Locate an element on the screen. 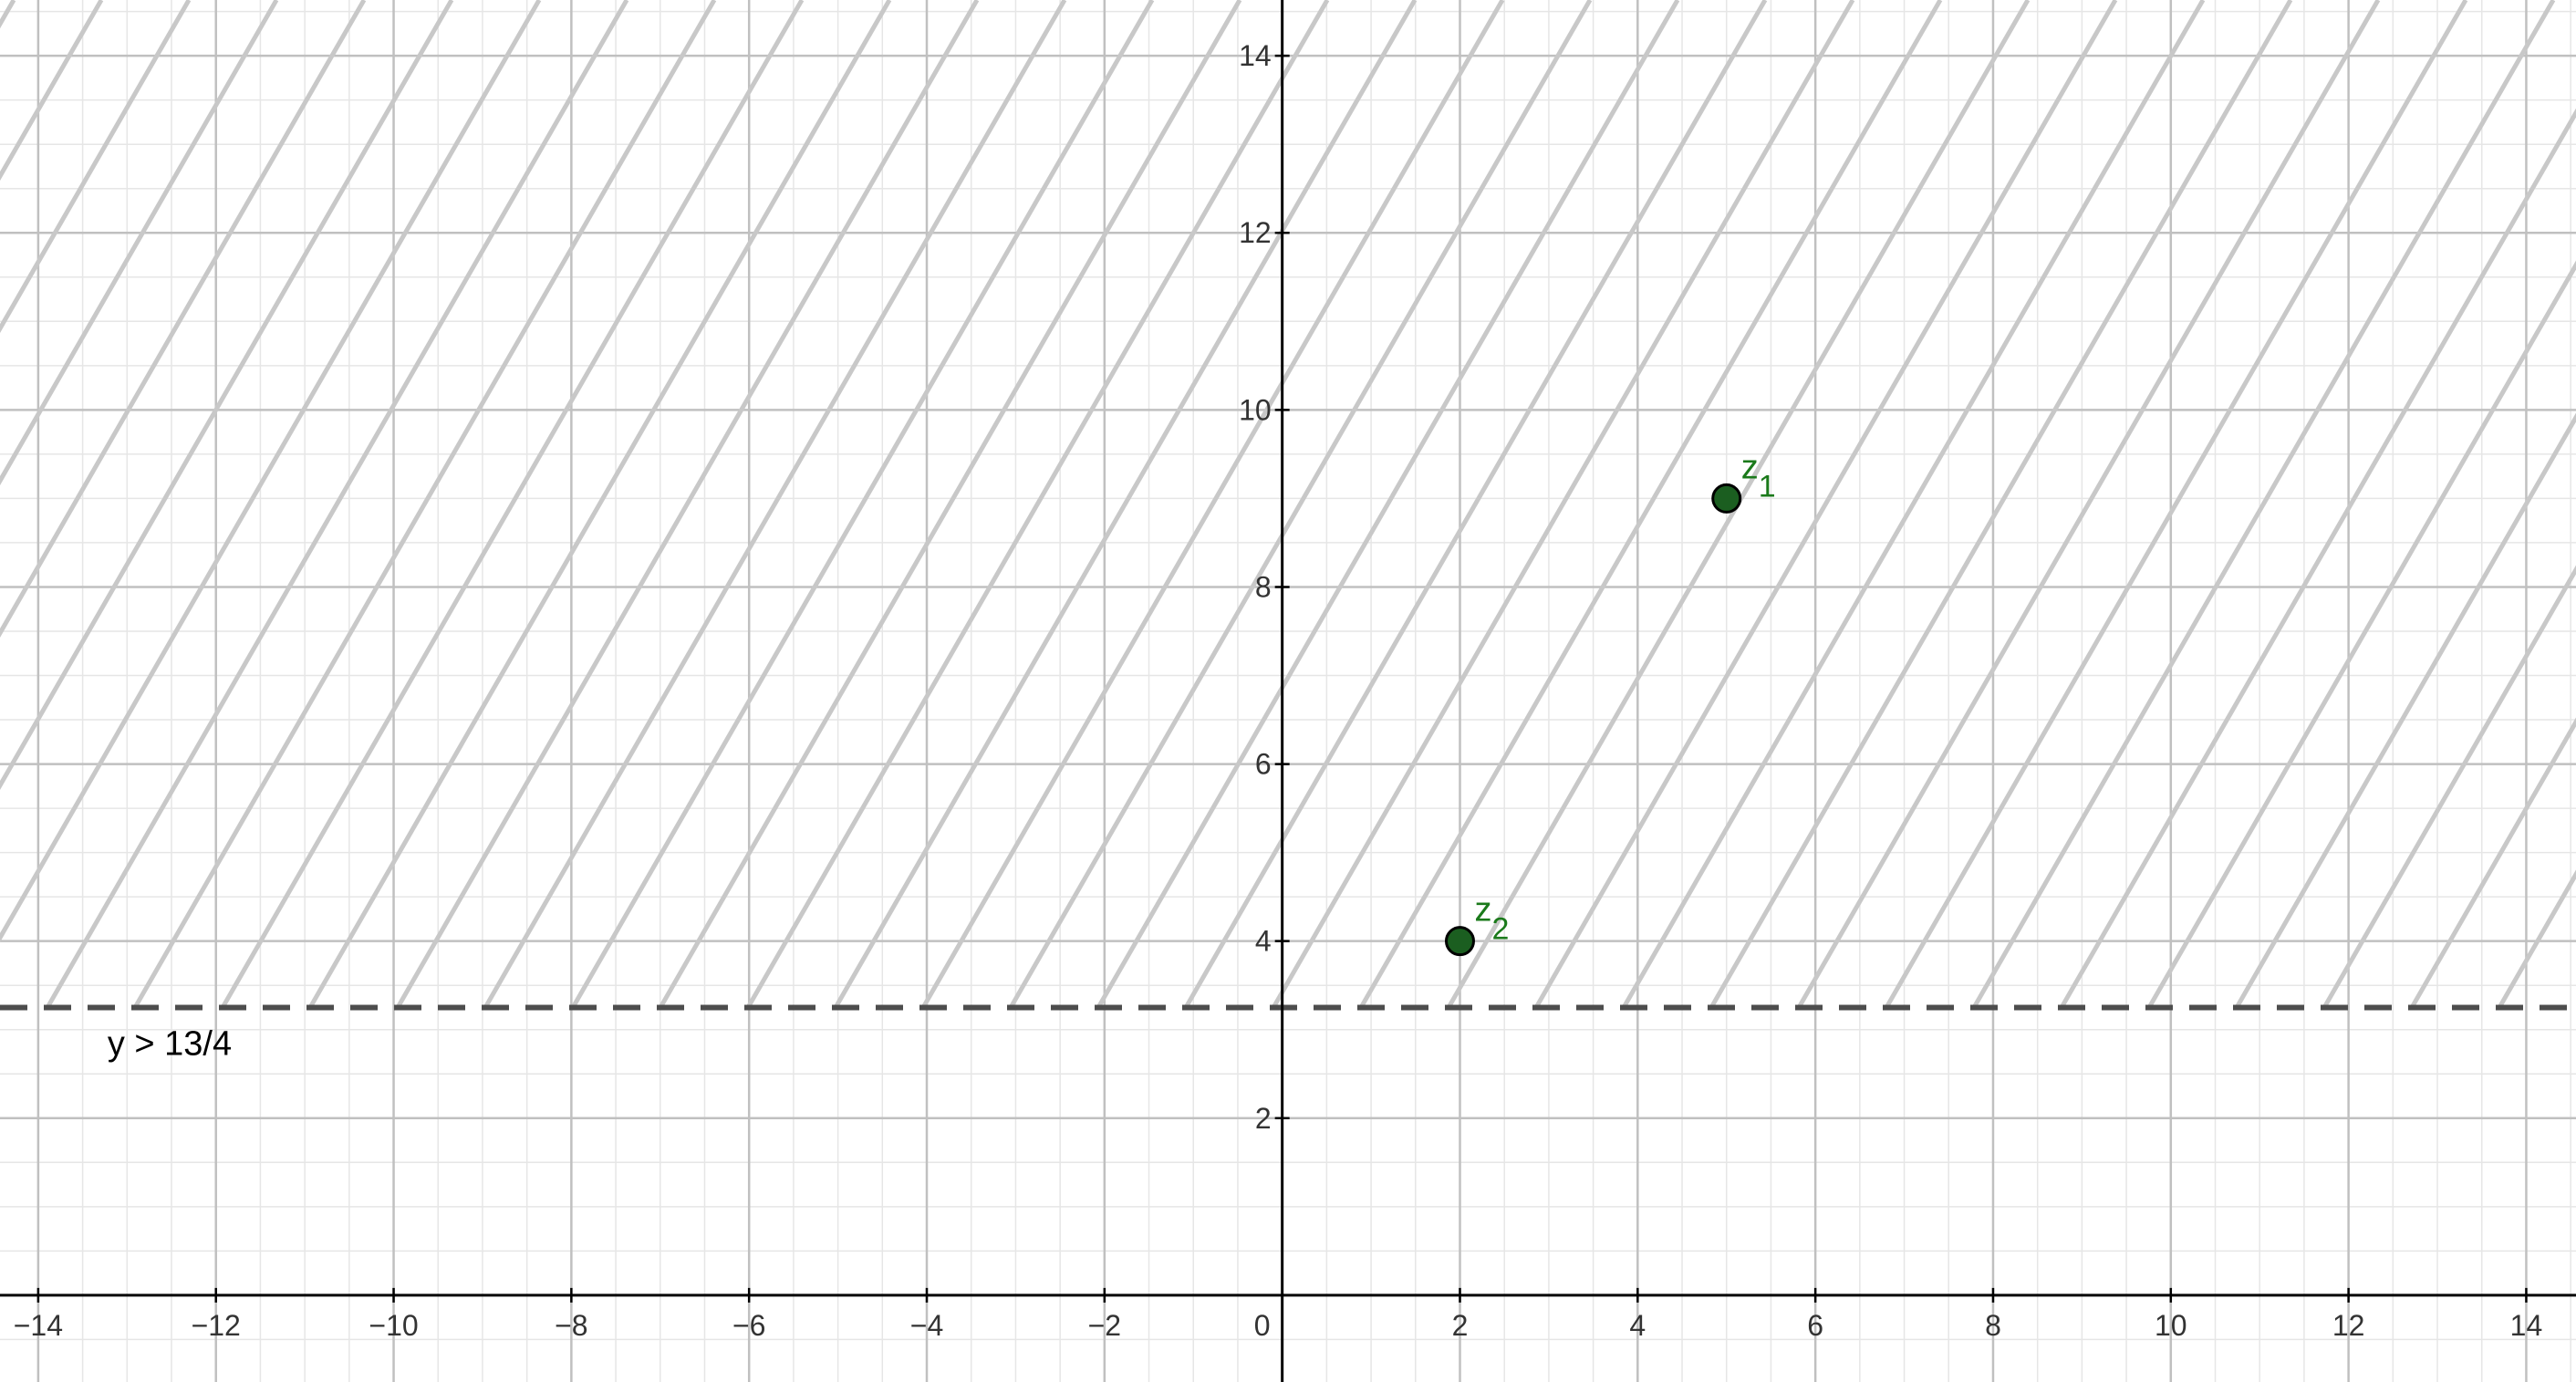 Image resolution: width=2576 pixels, height=1382 pixels. x-tick-label: −14 is located at coordinates (38, 1325).